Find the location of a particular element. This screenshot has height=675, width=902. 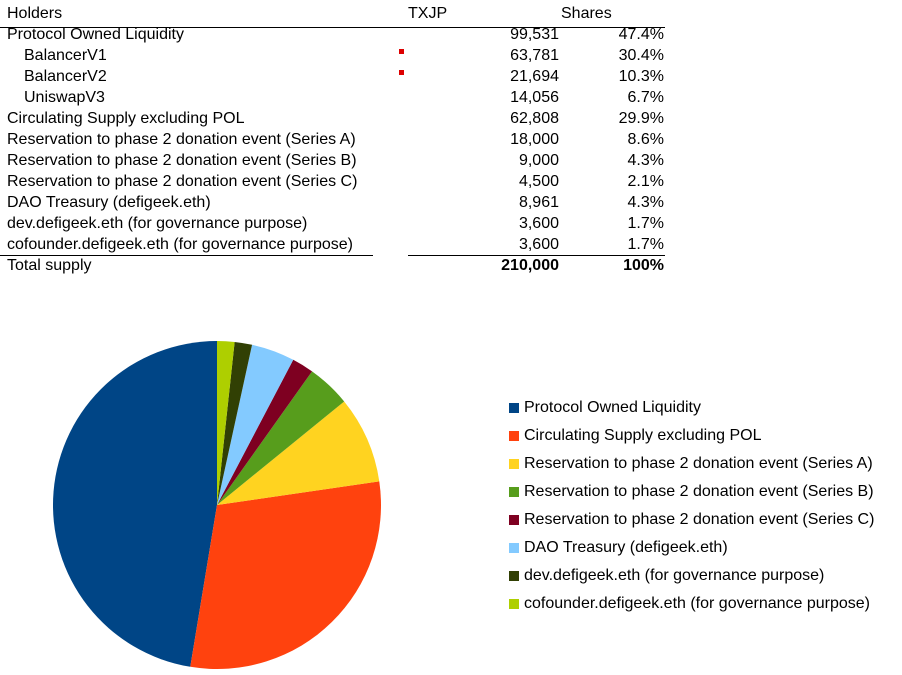

share-value: 10.3% is located at coordinates (641, 76).